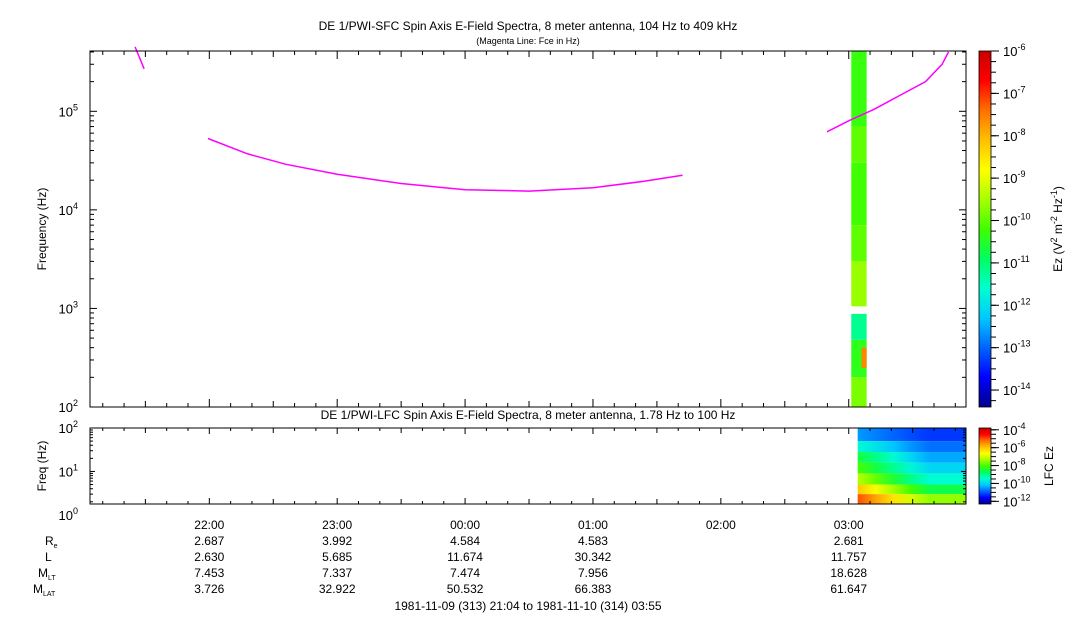 The height and width of the screenshot is (620, 1083). What do you see at coordinates (42, 229) in the screenshot?
I see `upper-y-axis-label: Frequency (Hz)` at bounding box center [42, 229].